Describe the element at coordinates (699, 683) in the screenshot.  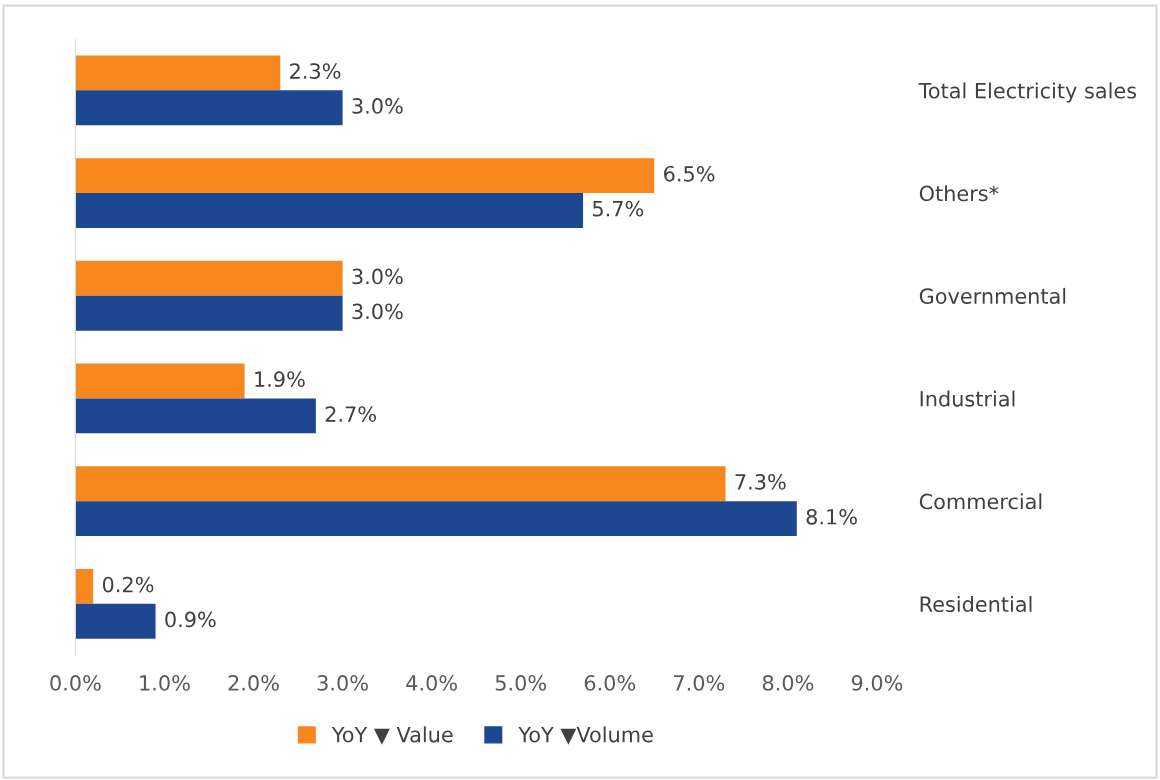
I see `x-tick-label: 7.0%` at that location.